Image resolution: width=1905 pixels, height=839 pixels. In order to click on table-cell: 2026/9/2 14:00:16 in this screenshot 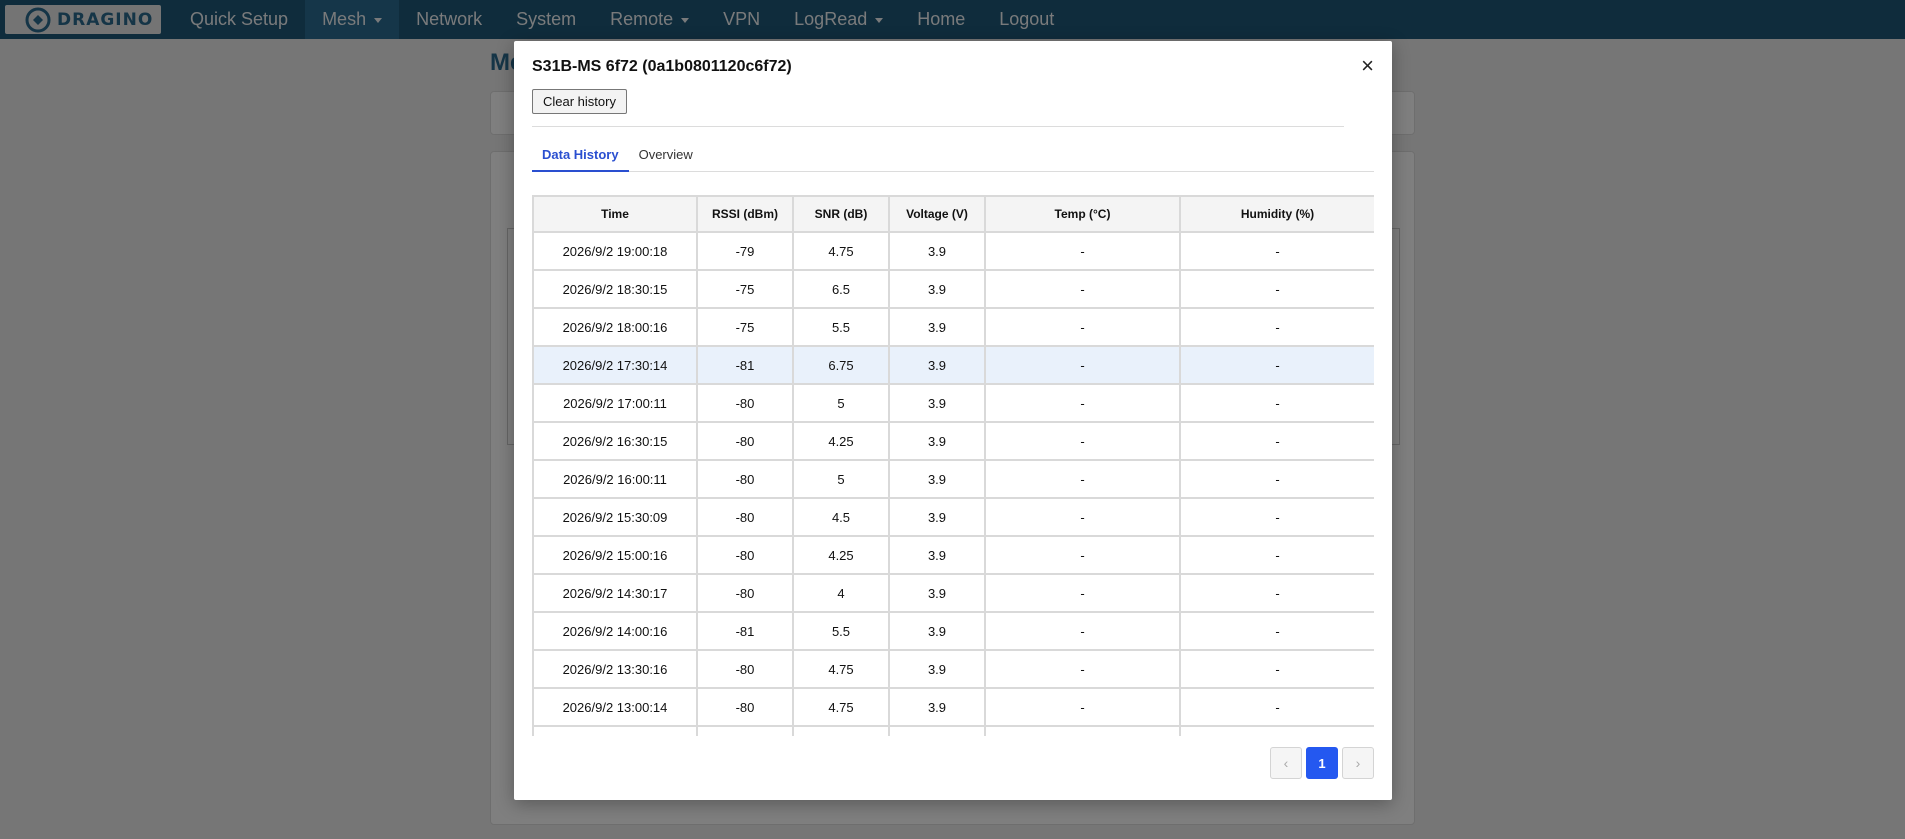, I will do `click(615, 631)`.